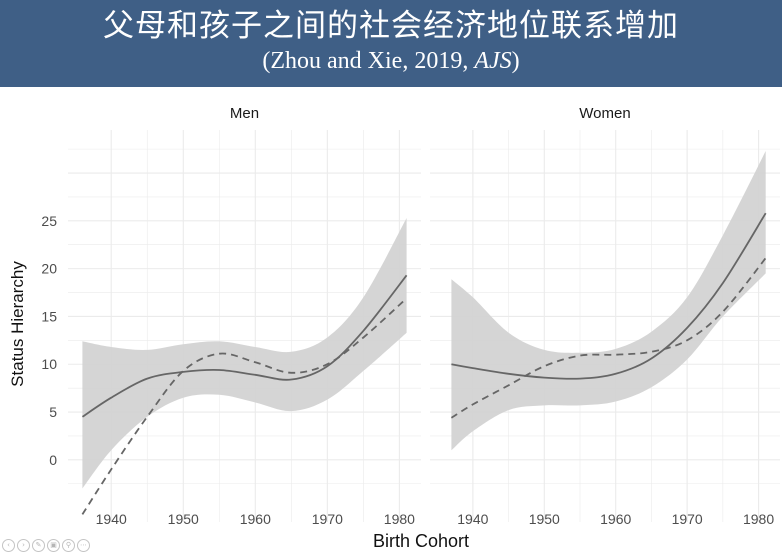 Image resolution: width=782 pixels, height=553 pixels. Describe the element at coordinates (53, 460) in the screenshot. I see `y-tick-label: 0` at that location.